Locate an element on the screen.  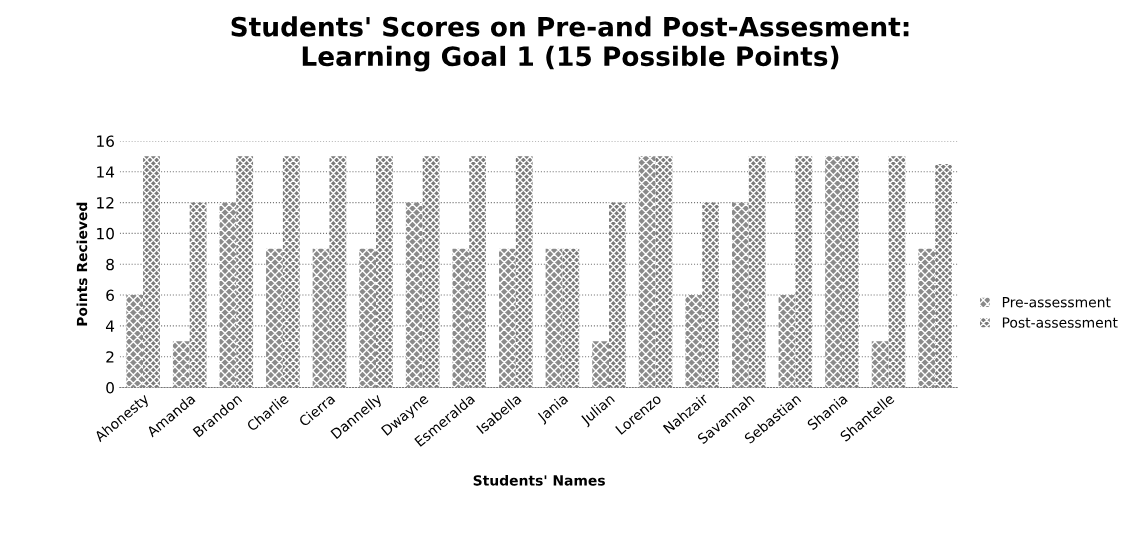
y-tick-label: 16 is located at coordinates (105, 141).